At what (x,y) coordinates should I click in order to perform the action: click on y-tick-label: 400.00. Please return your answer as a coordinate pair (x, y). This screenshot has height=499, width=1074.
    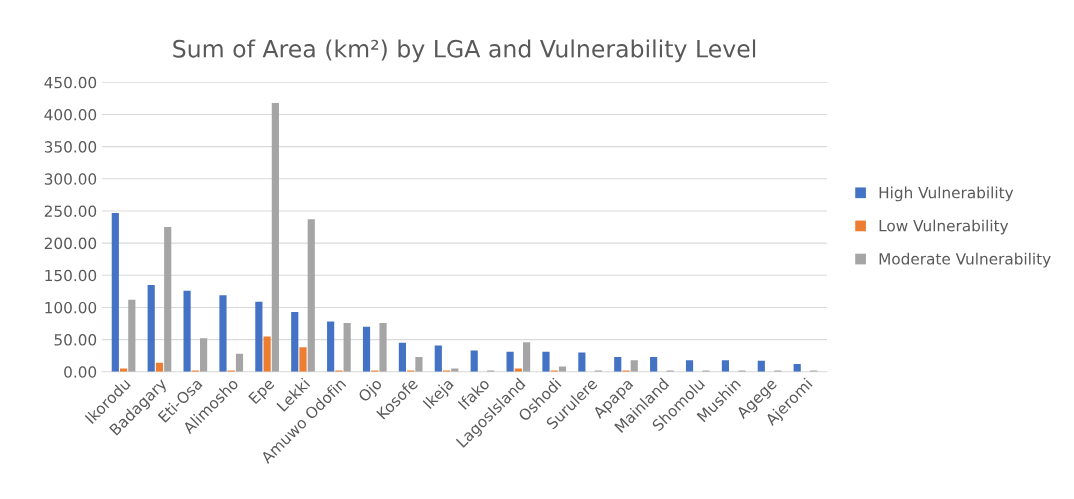
    Looking at the image, I should click on (70, 114).